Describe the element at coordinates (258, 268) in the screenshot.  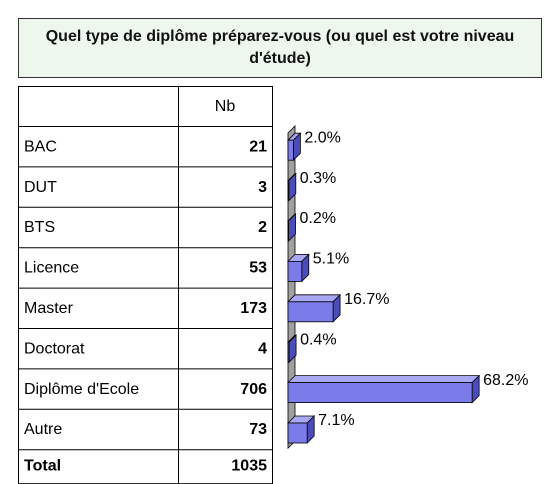
I see `count: 53` at that location.